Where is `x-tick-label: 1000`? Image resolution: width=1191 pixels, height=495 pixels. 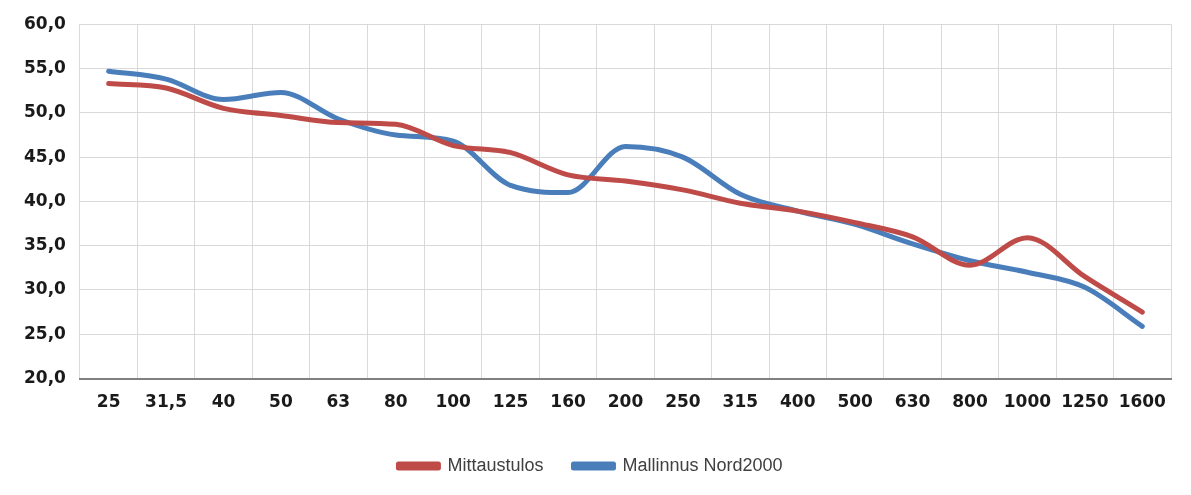
x-tick-label: 1000 is located at coordinates (1027, 401).